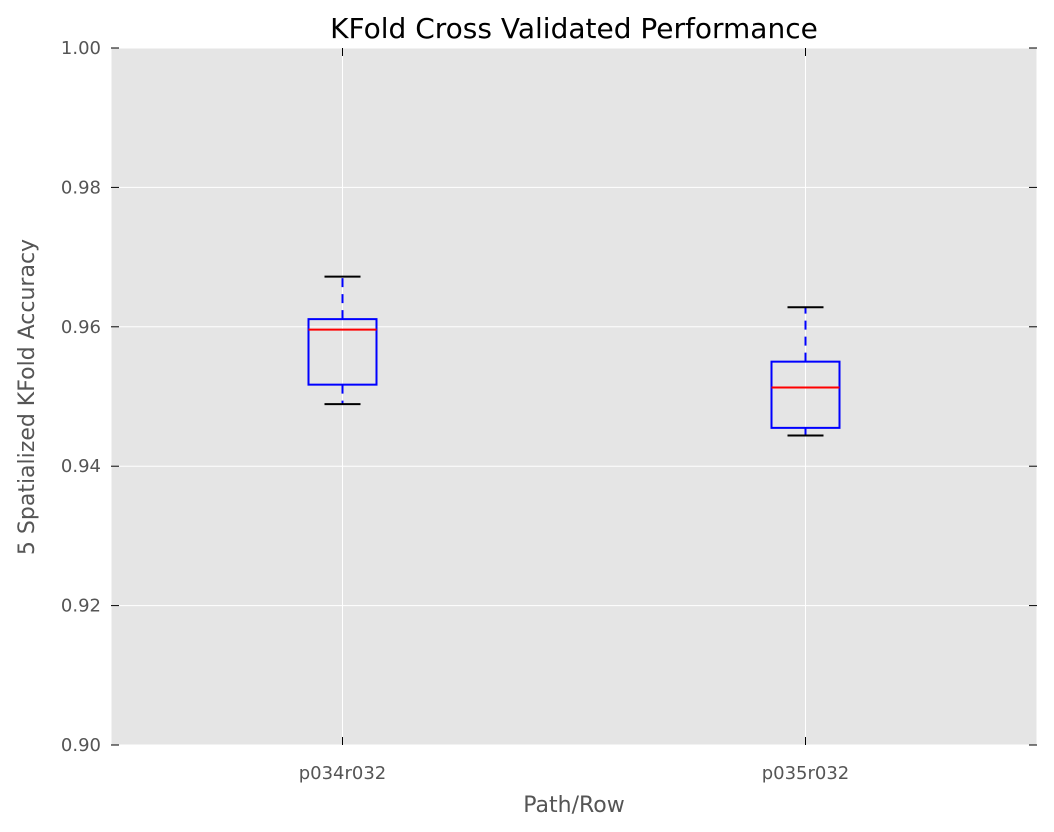 Image resolution: width=1054 pixels, height=832 pixels. Describe the element at coordinates (343, 773) in the screenshot. I see `x-tick-label: p034r032` at that location.